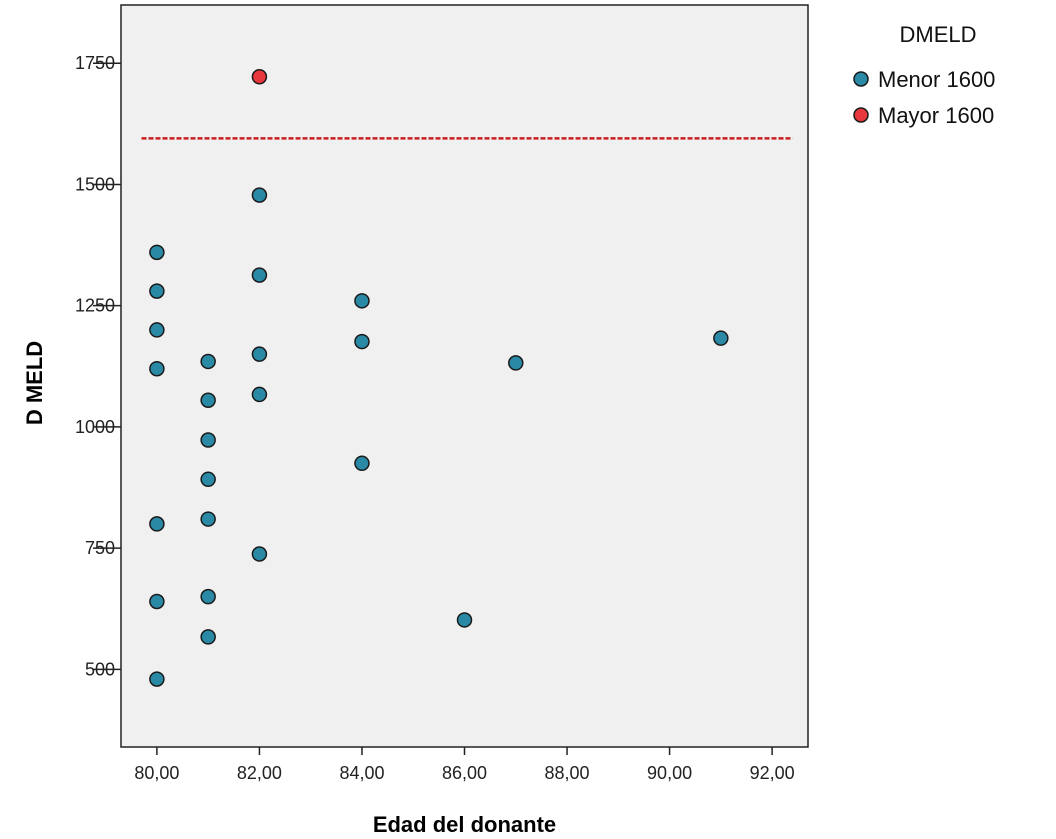 The width and height of the screenshot is (1056, 839). Describe the element at coordinates (361, 773) in the screenshot. I see `x-tick-label: 84,00` at that location.